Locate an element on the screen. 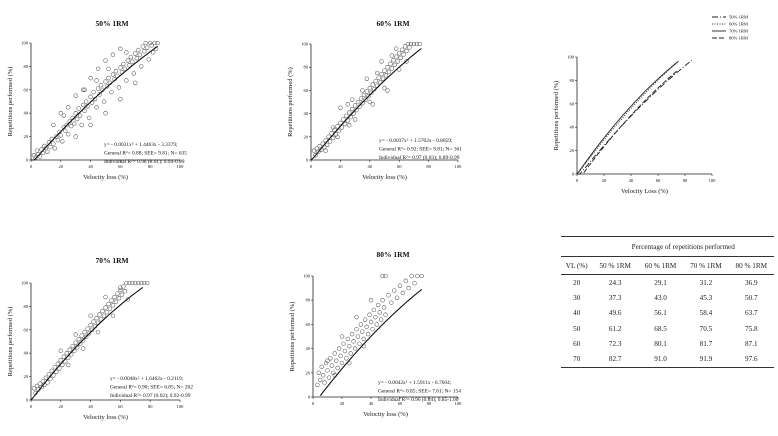  y-tick-label: 80 is located at coordinates (26, 306).